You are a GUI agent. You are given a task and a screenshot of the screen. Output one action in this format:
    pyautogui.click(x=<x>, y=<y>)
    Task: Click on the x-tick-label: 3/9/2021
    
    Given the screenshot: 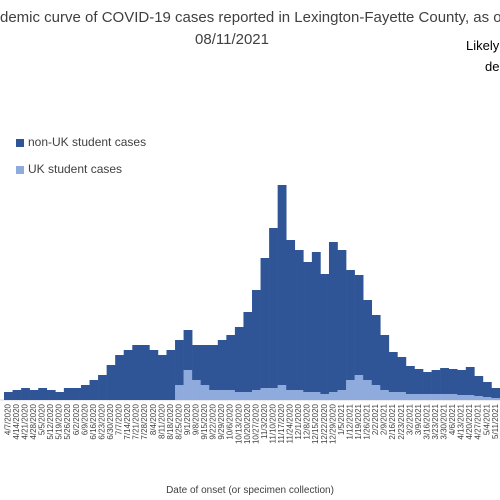 What is the action you would take?
    pyautogui.click(x=418, y=419)
    